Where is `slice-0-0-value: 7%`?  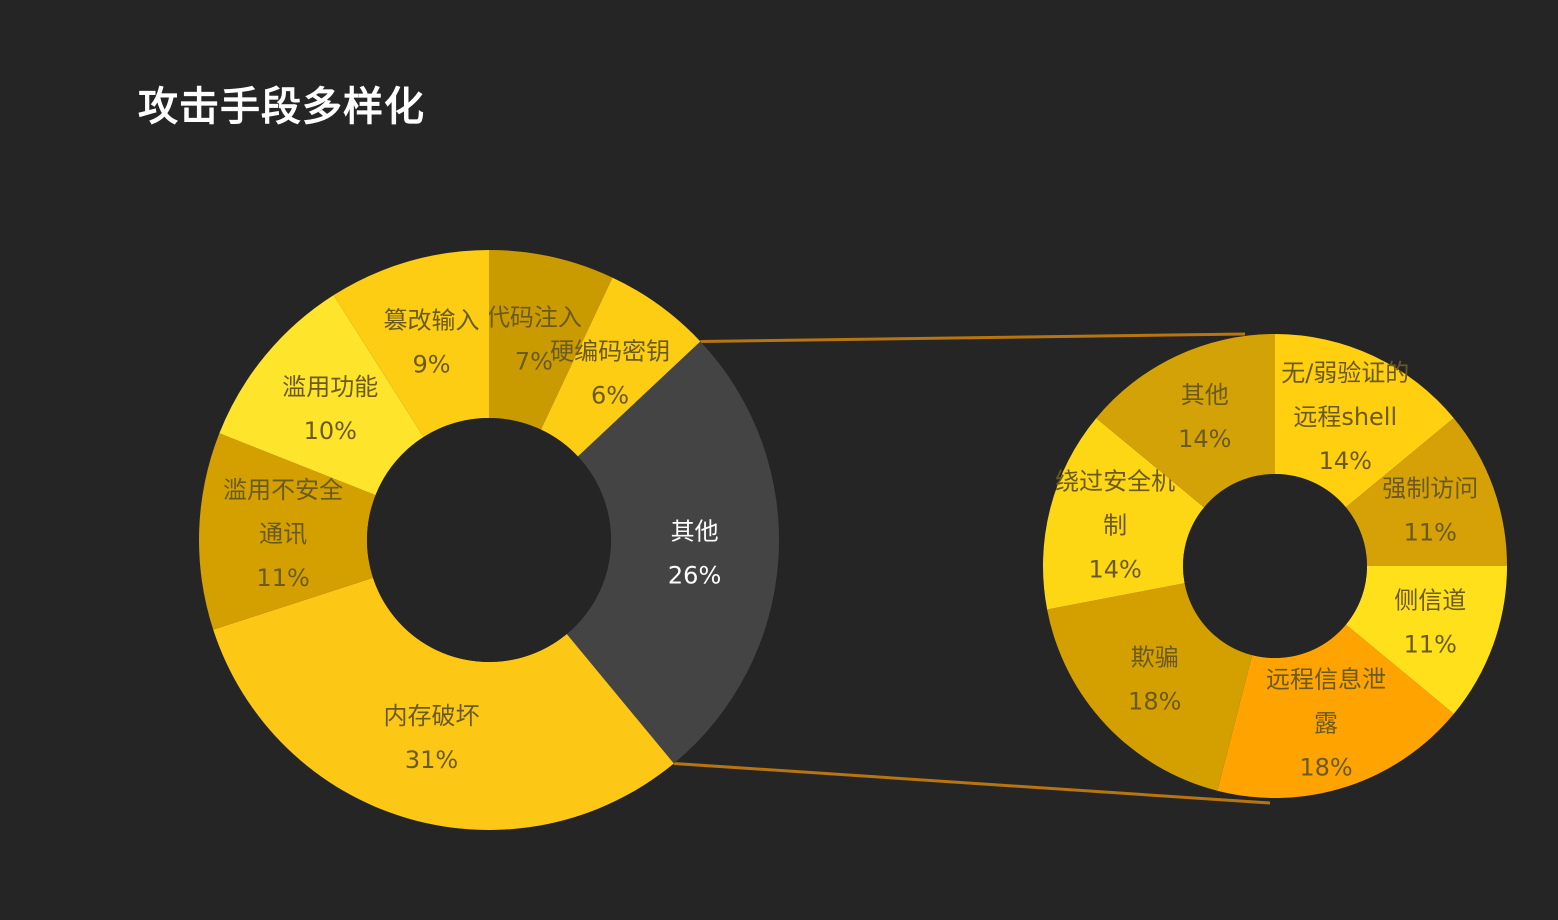 slice-0-0-value: 7% is located at coordinates (534, 361).